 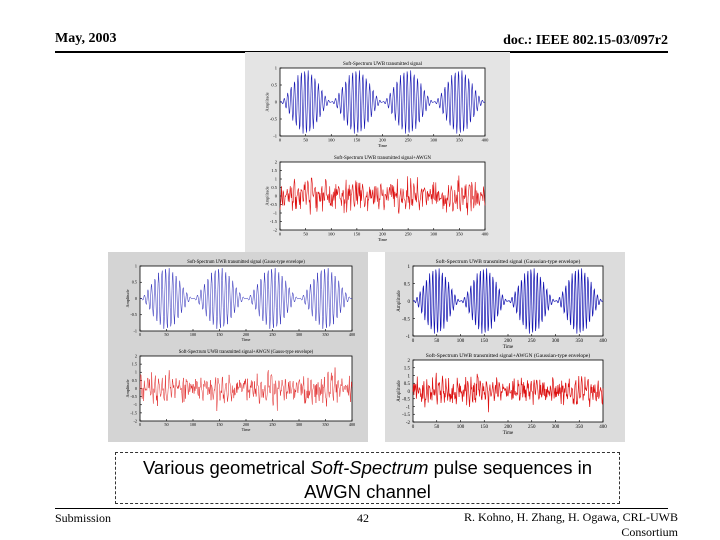 I want to click on caption-text-italic: Soft-Spectrum, so click(x=369, y=467).